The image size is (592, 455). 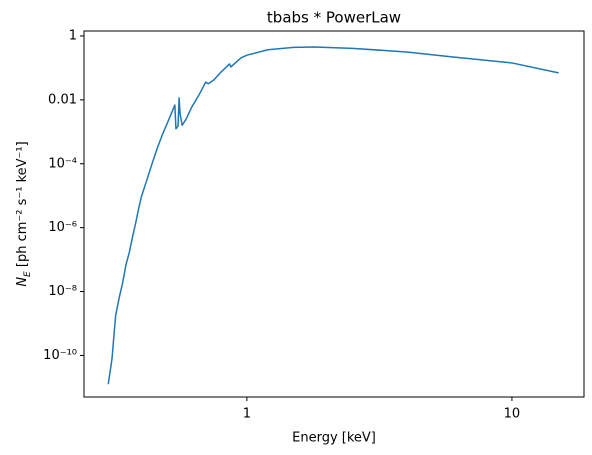 I want to click on x-tick-label: 1, so click(x=247, y=414).